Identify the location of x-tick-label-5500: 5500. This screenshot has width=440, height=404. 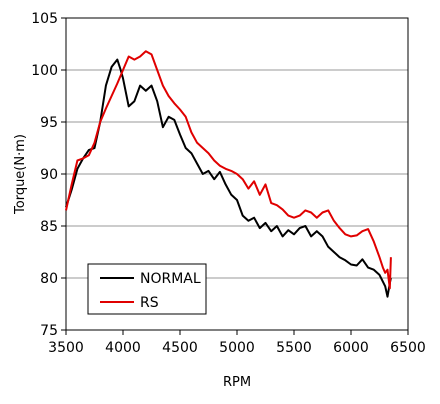
(294, 348).